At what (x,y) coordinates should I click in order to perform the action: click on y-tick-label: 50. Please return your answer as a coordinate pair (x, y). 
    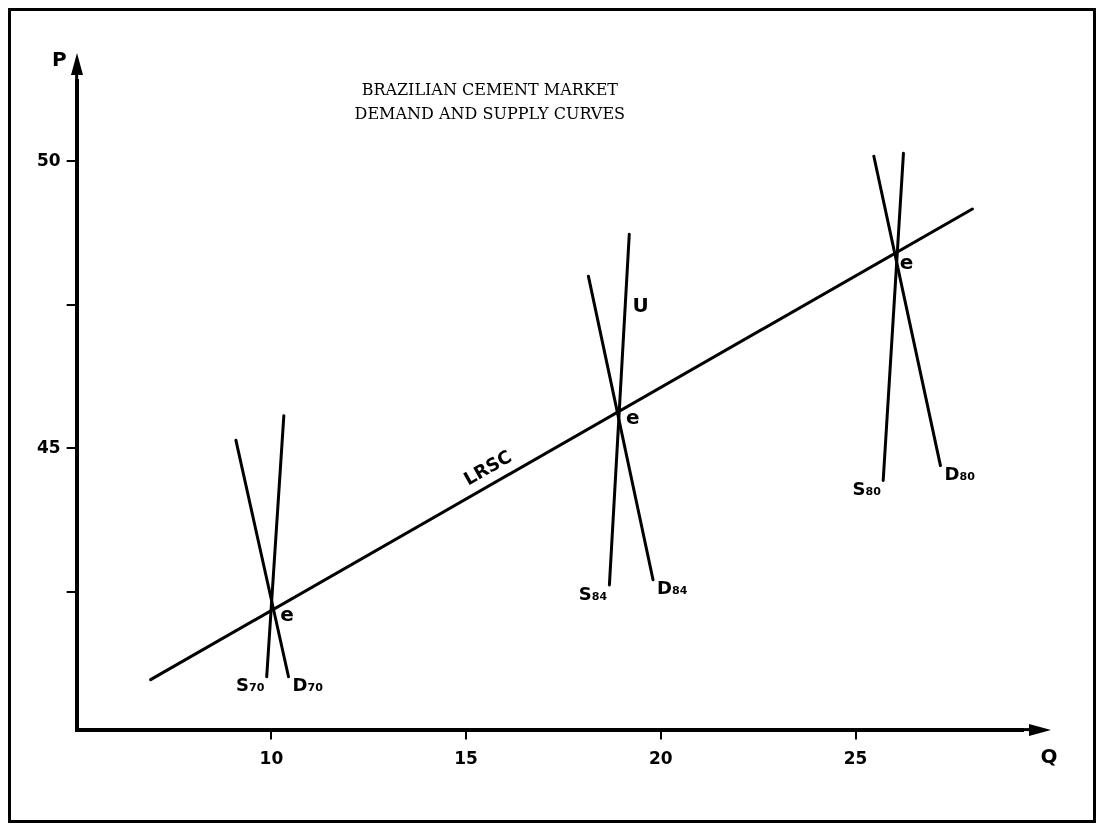
    Looking at the image, I should click on (48, 159).